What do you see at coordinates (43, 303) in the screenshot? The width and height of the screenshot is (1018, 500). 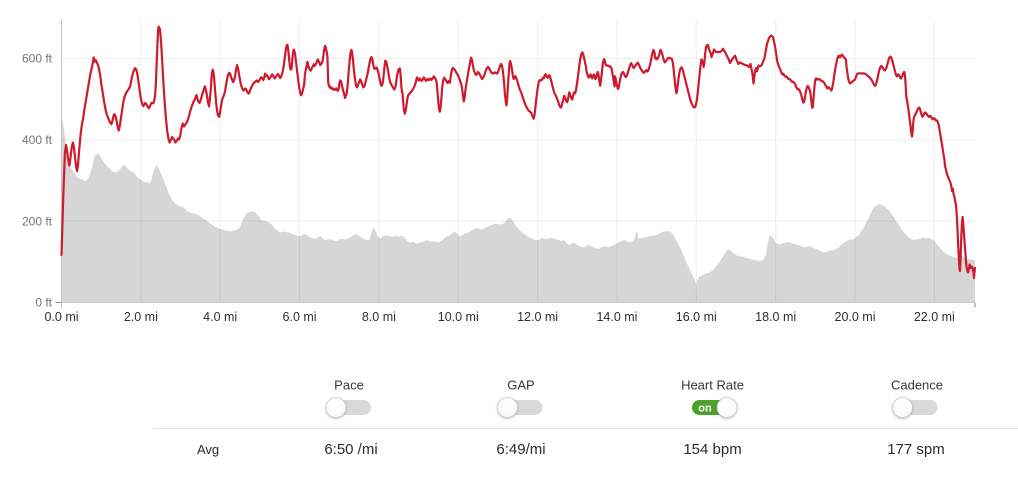 I see `svg-text: 0 ft` at bounding box center [43, 303].